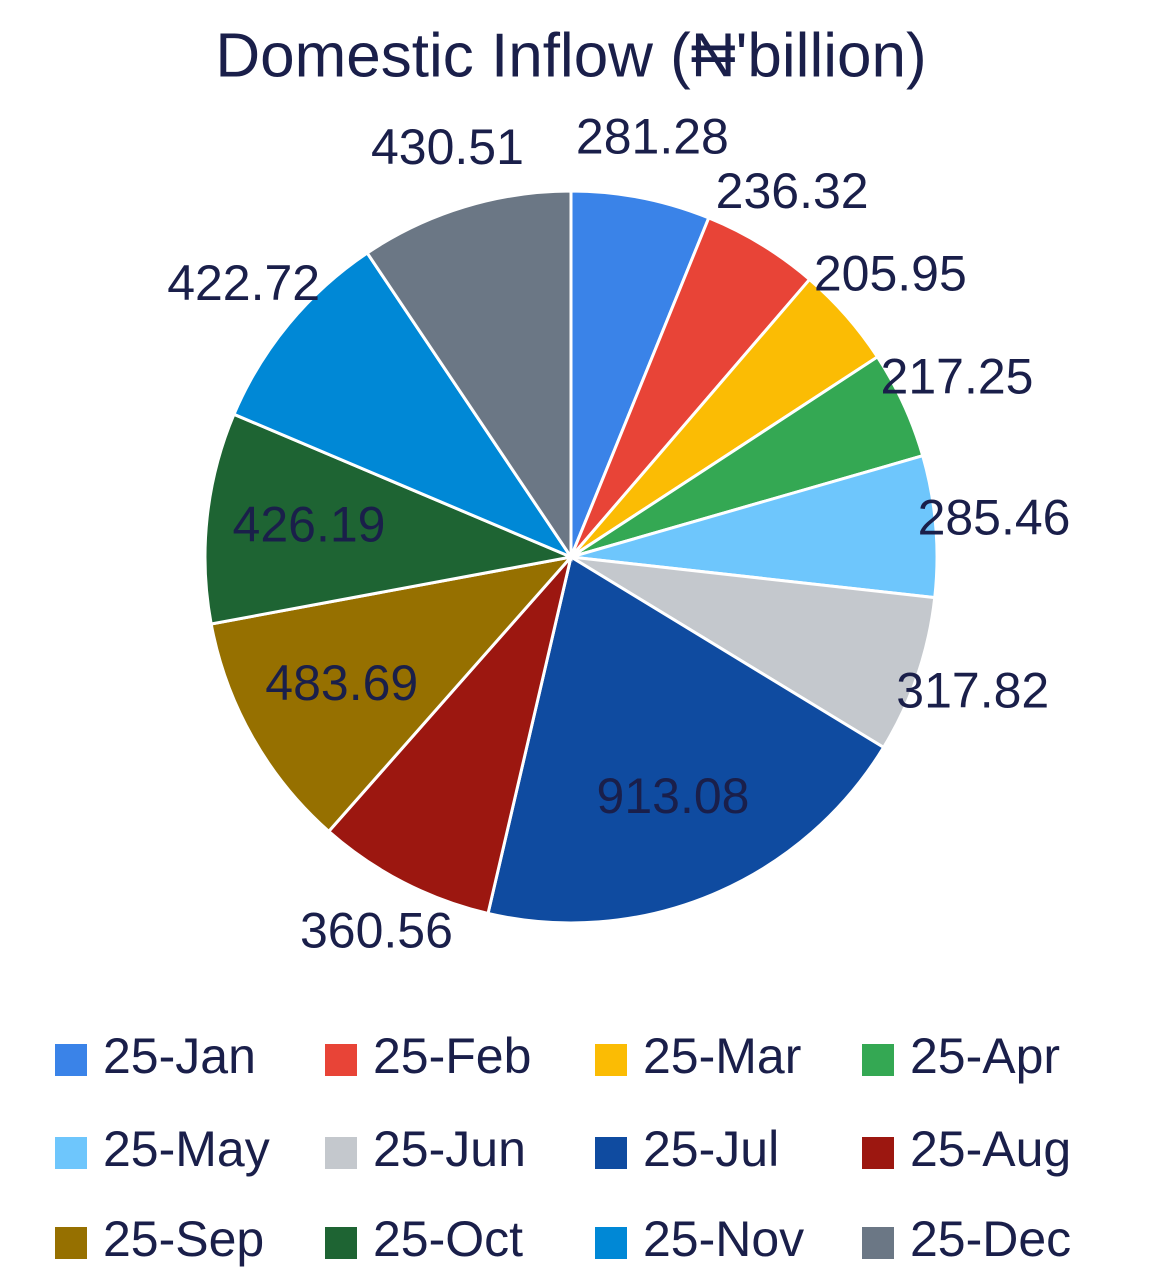 Image resolution: width=1153 pixels, height=1269 pixels. What do you see at coordinates (711, 1149) in the screenshot?
I see `legend-label: 25-Jul` at bounding box center [711, 1149].